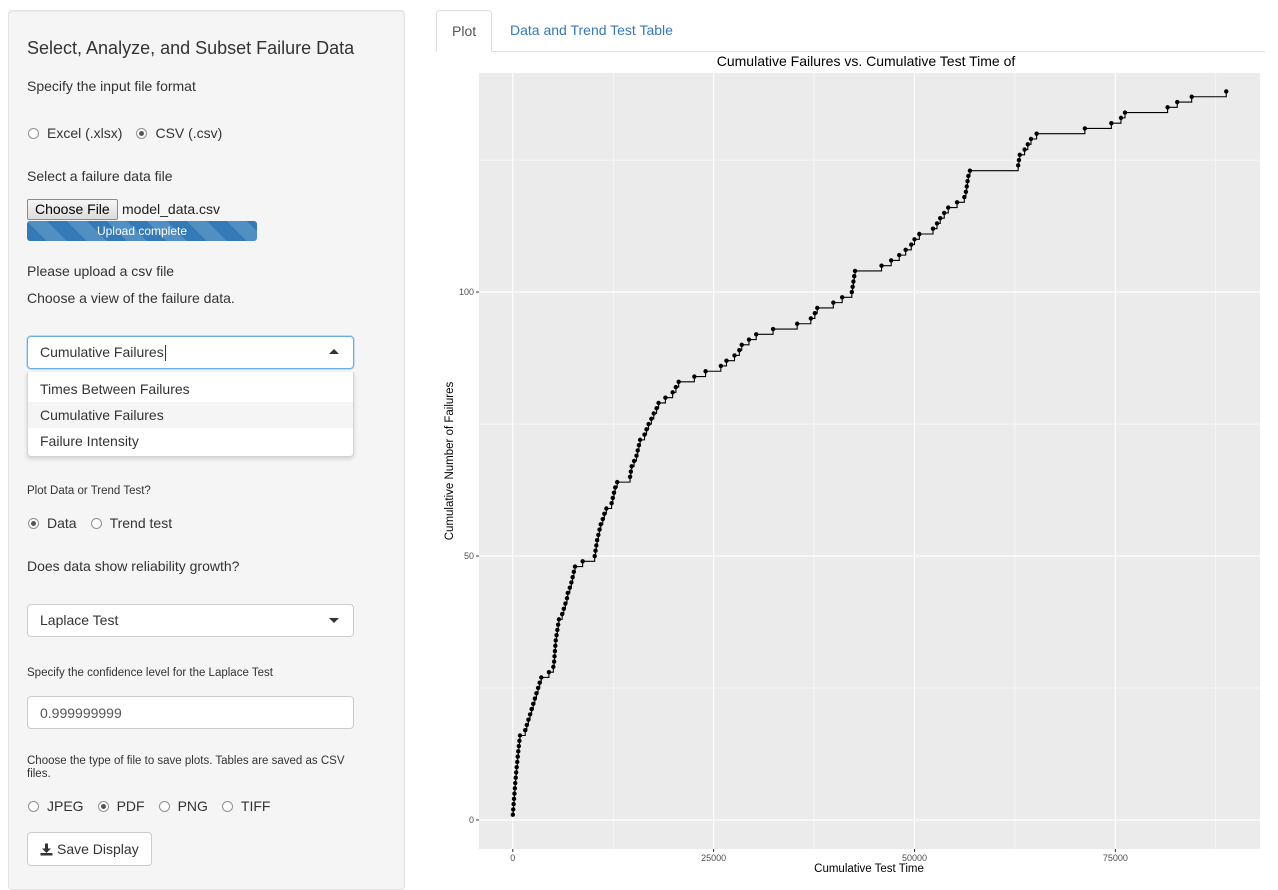 This screenshot has height=890, width=1278. Describe the element at coordinates (65, 806) in the screenshot. I see `radio-jpeg-label: JPEG` at that location.